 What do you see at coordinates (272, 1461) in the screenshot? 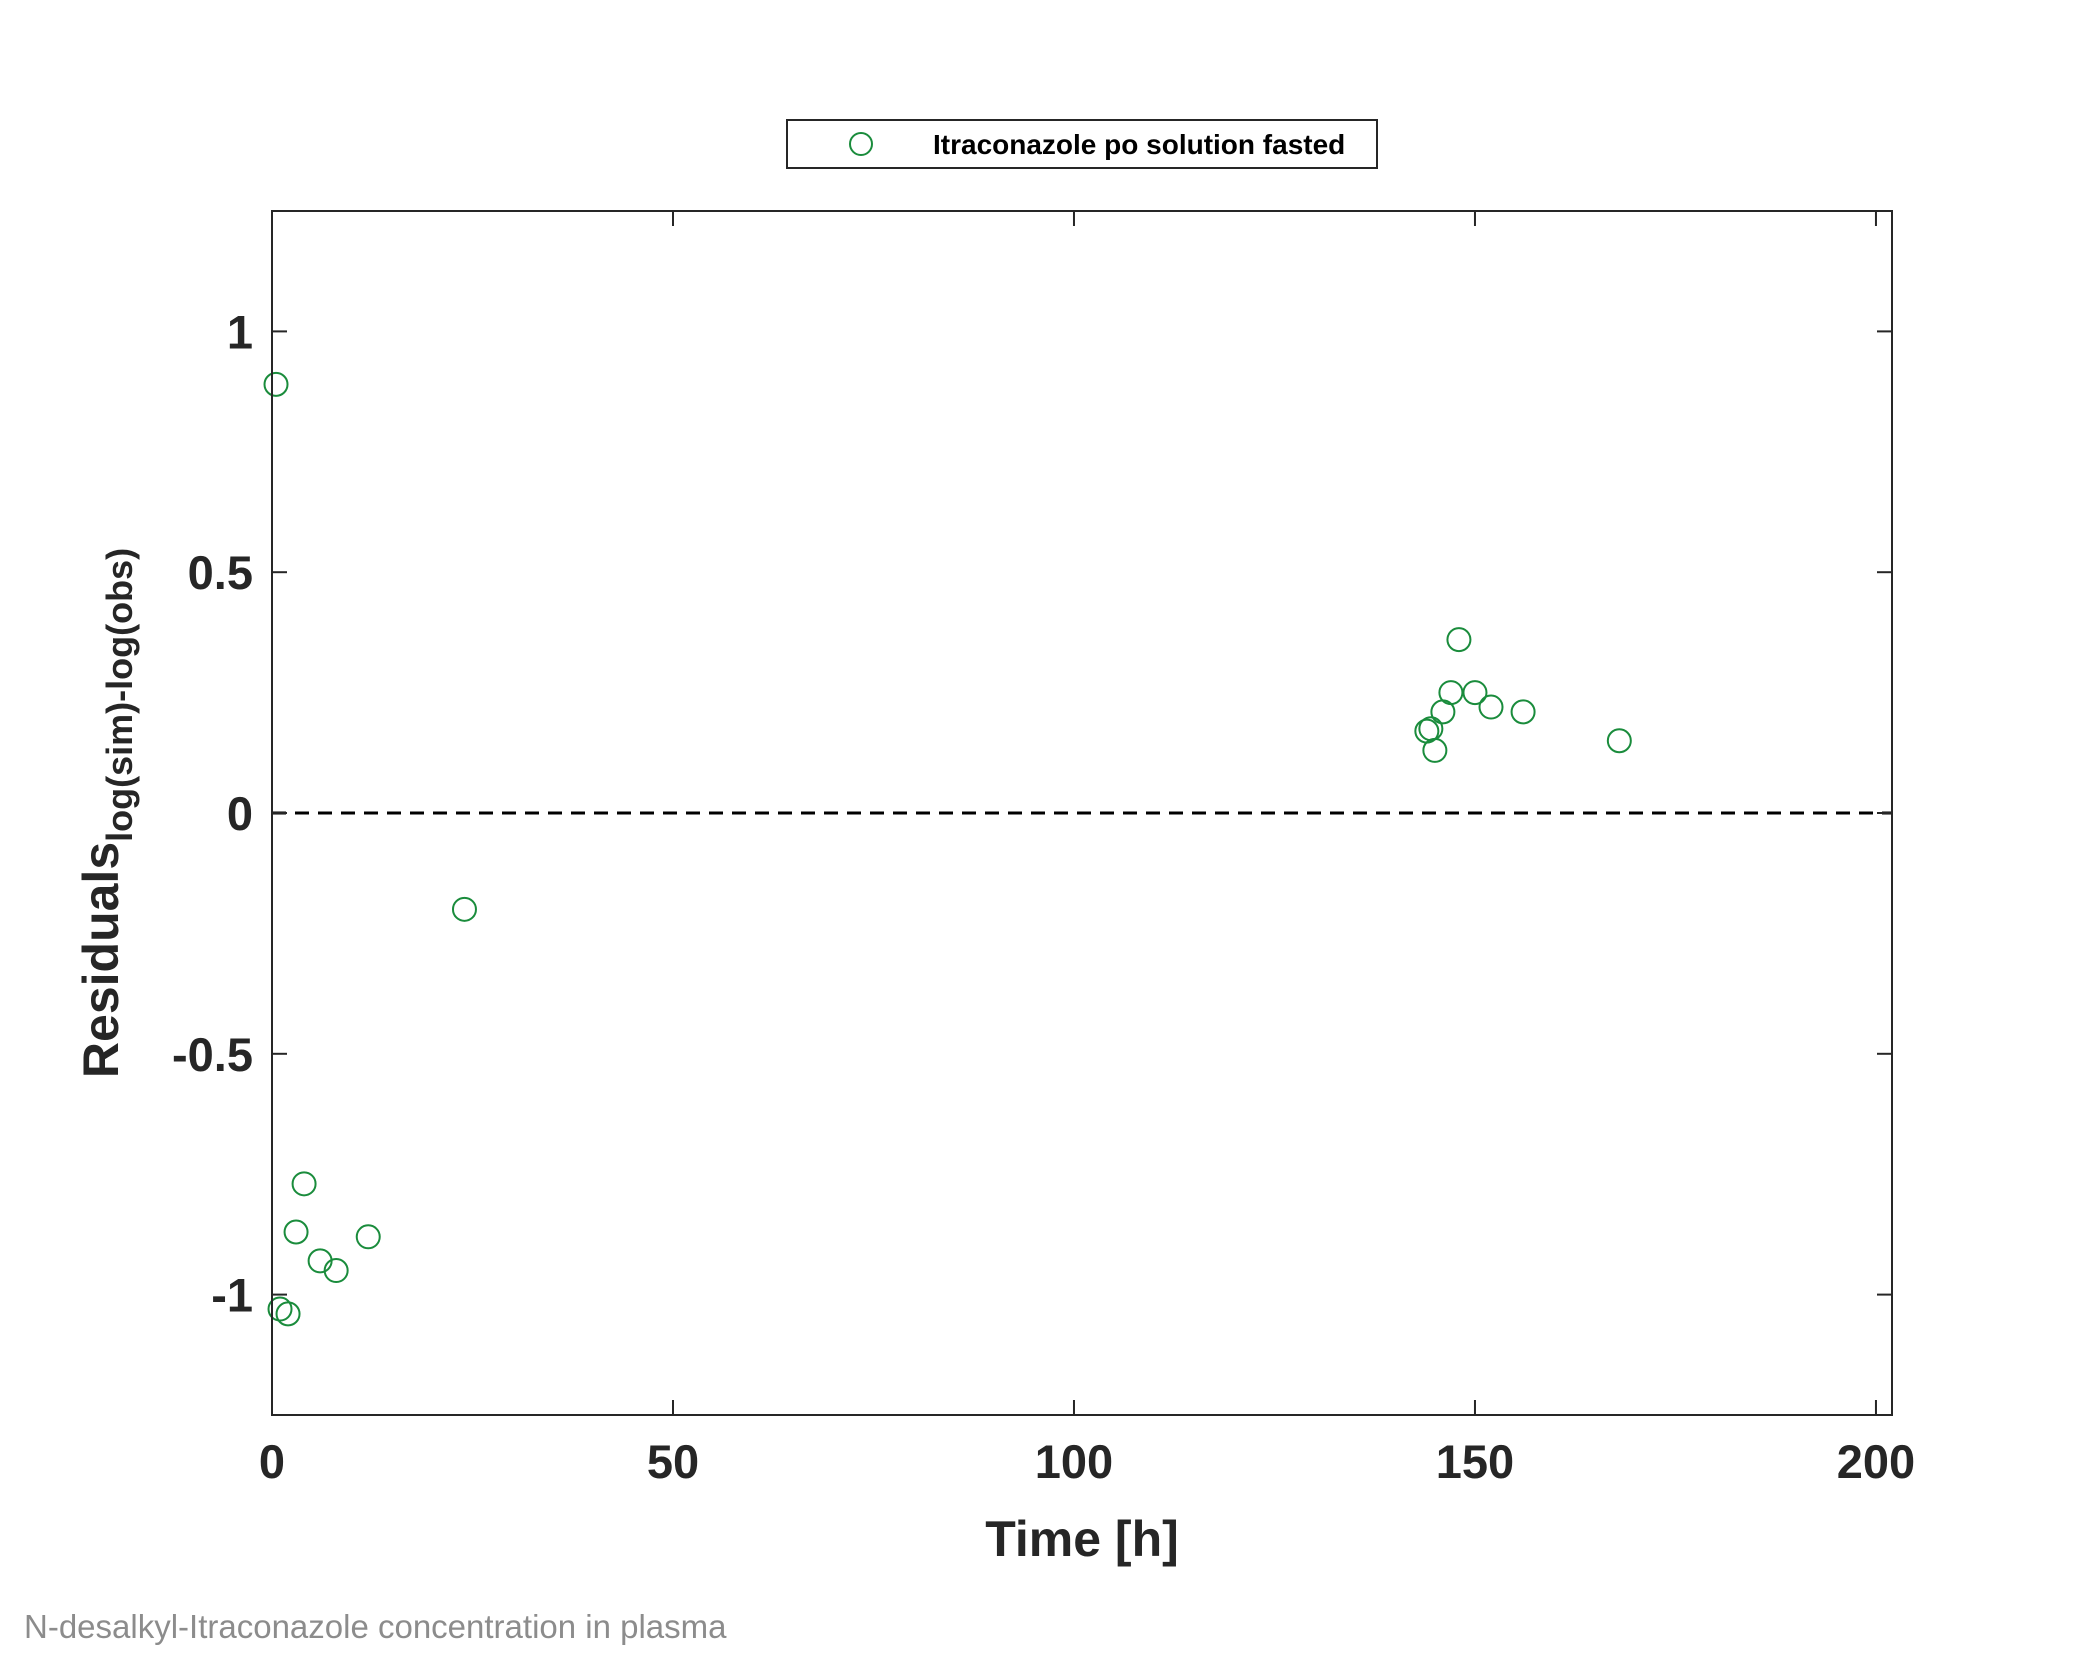
I see `x-tick-label: 0` at bounding box center [272, 1461].